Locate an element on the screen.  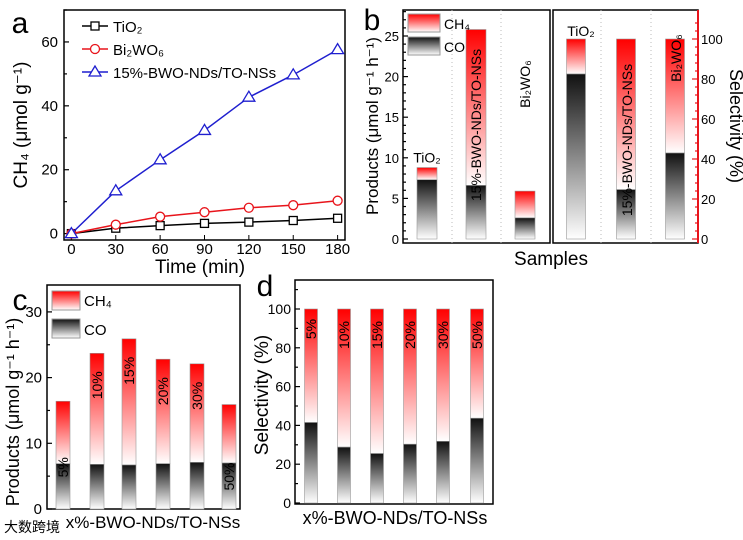
y-tick-label: 15 is located at coordinates (392, 117).